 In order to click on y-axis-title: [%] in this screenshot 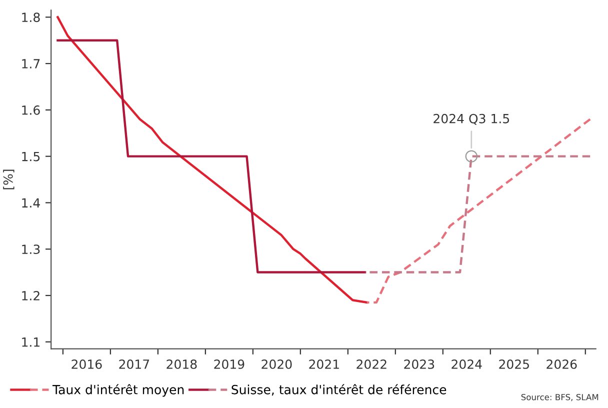, I will do `click(8, 180)`.